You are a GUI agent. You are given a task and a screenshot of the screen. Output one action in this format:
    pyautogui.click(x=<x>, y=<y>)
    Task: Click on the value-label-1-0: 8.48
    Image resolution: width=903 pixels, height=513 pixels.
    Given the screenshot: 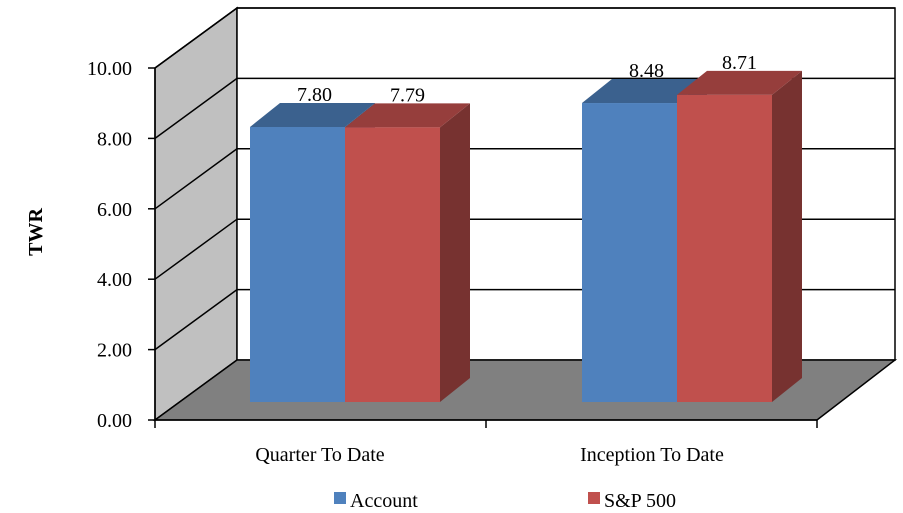 What is the action you would take?
    pyautogui.click(x=646, y=71)
    